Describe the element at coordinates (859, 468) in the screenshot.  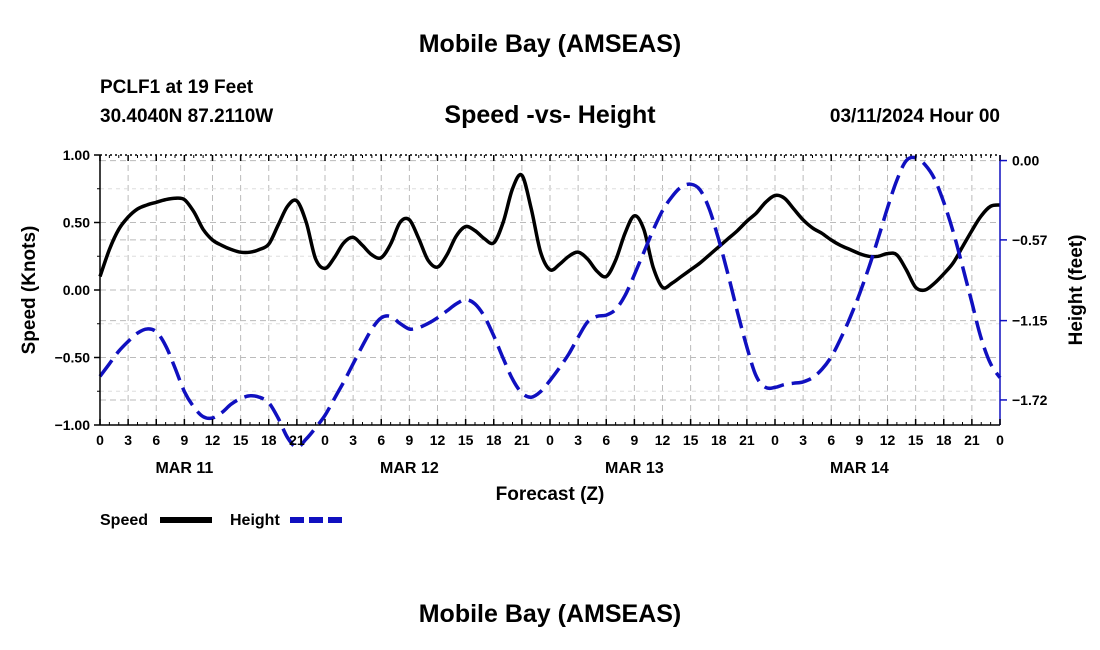
I see `date-label: MAR 14` at that location.